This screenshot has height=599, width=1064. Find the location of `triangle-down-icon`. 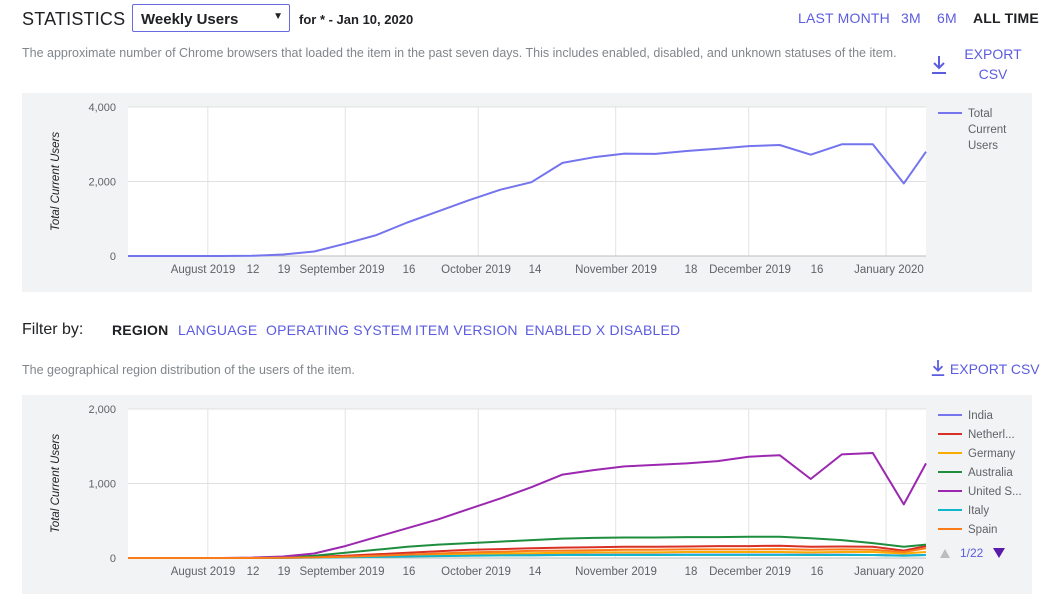

triangle-down-icon is located at coordinates (999, 553).